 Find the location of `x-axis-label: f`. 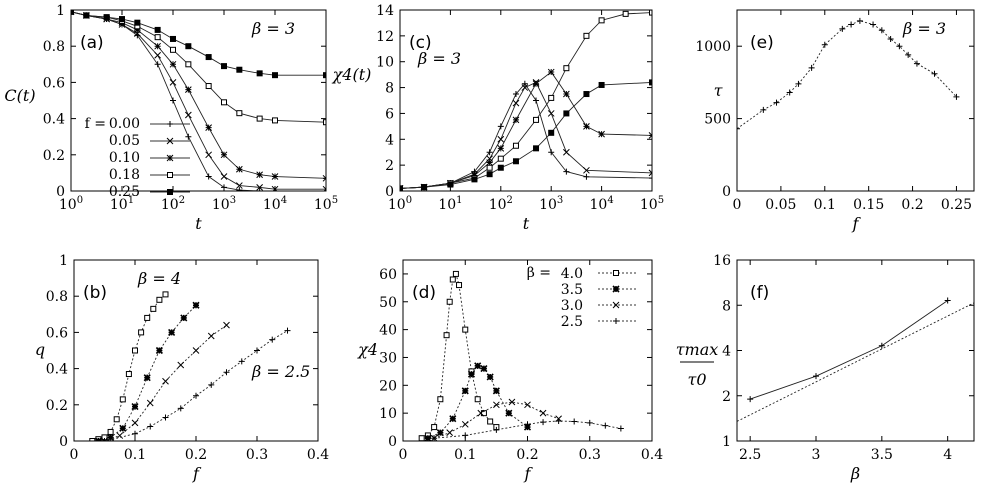

x-axis-label: f is located at coordinates (529, 473).